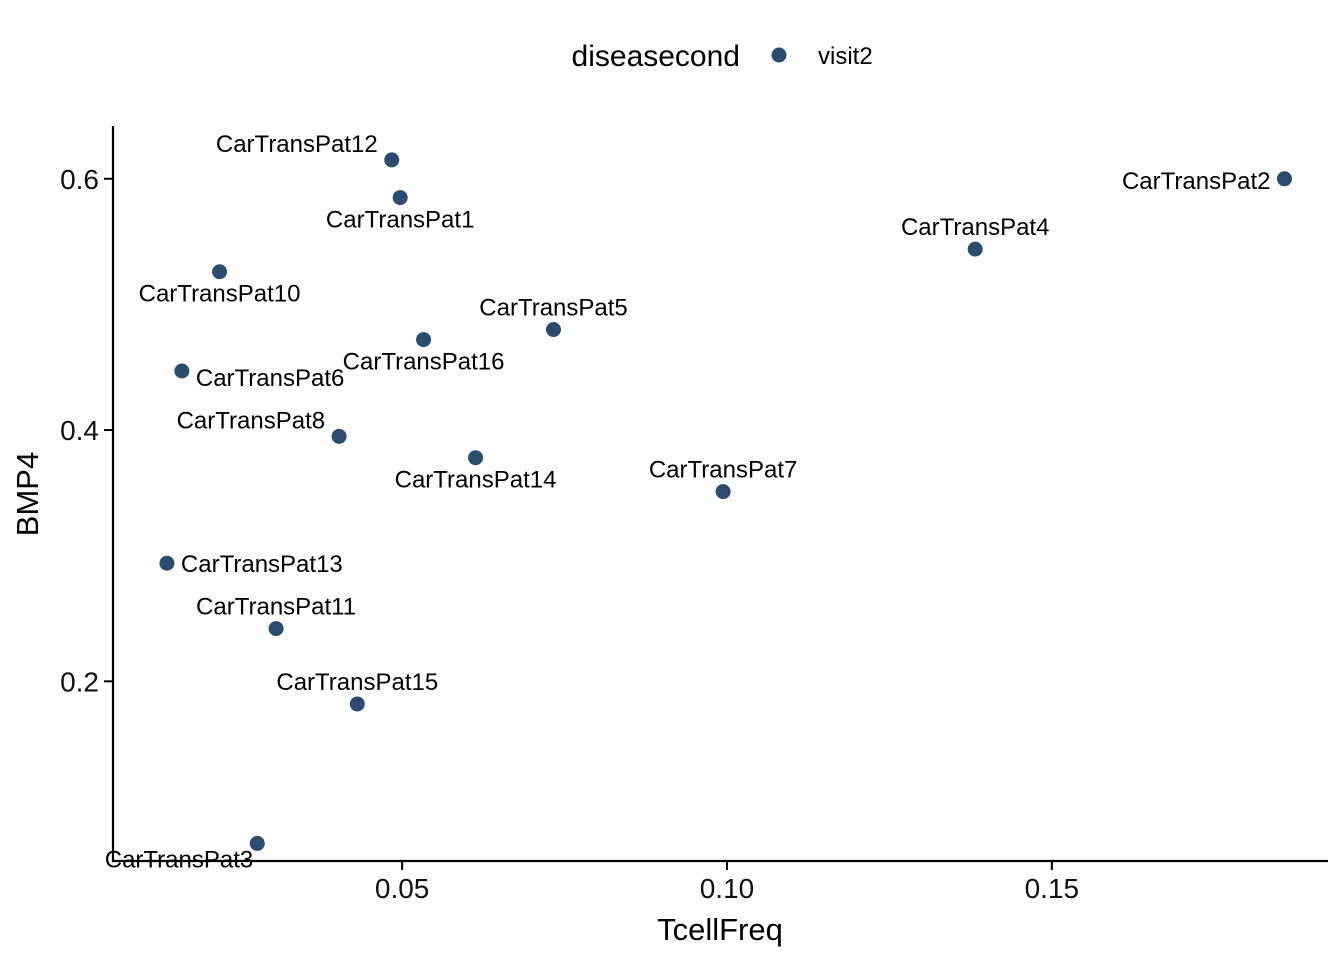 The height and width of the screenshot is (960, 1344). Describe the element at coordinates (297, 144) in the screenshot. I see `point-label: CarTransPat12` at that location.